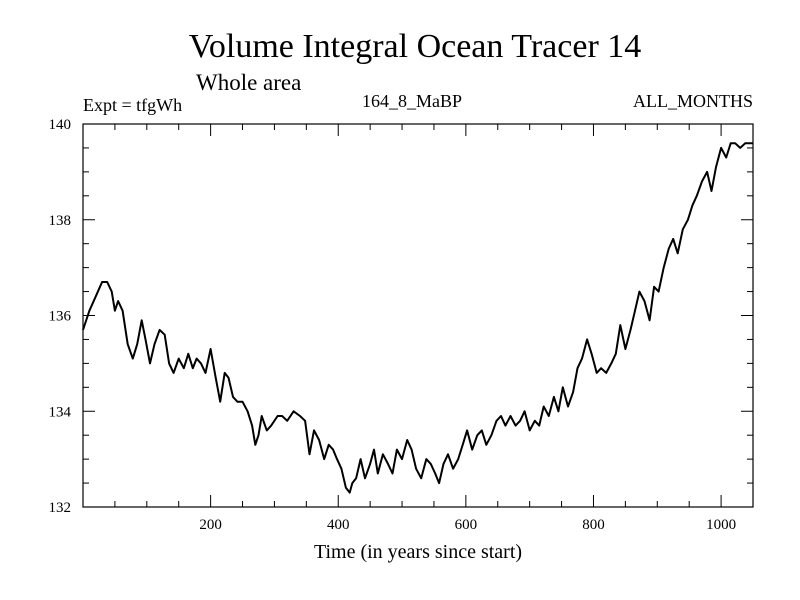 Image resolution: width=800 pixels, height=600 pixels. I want to click on x-tick-label: 1000, so click(721, 525).